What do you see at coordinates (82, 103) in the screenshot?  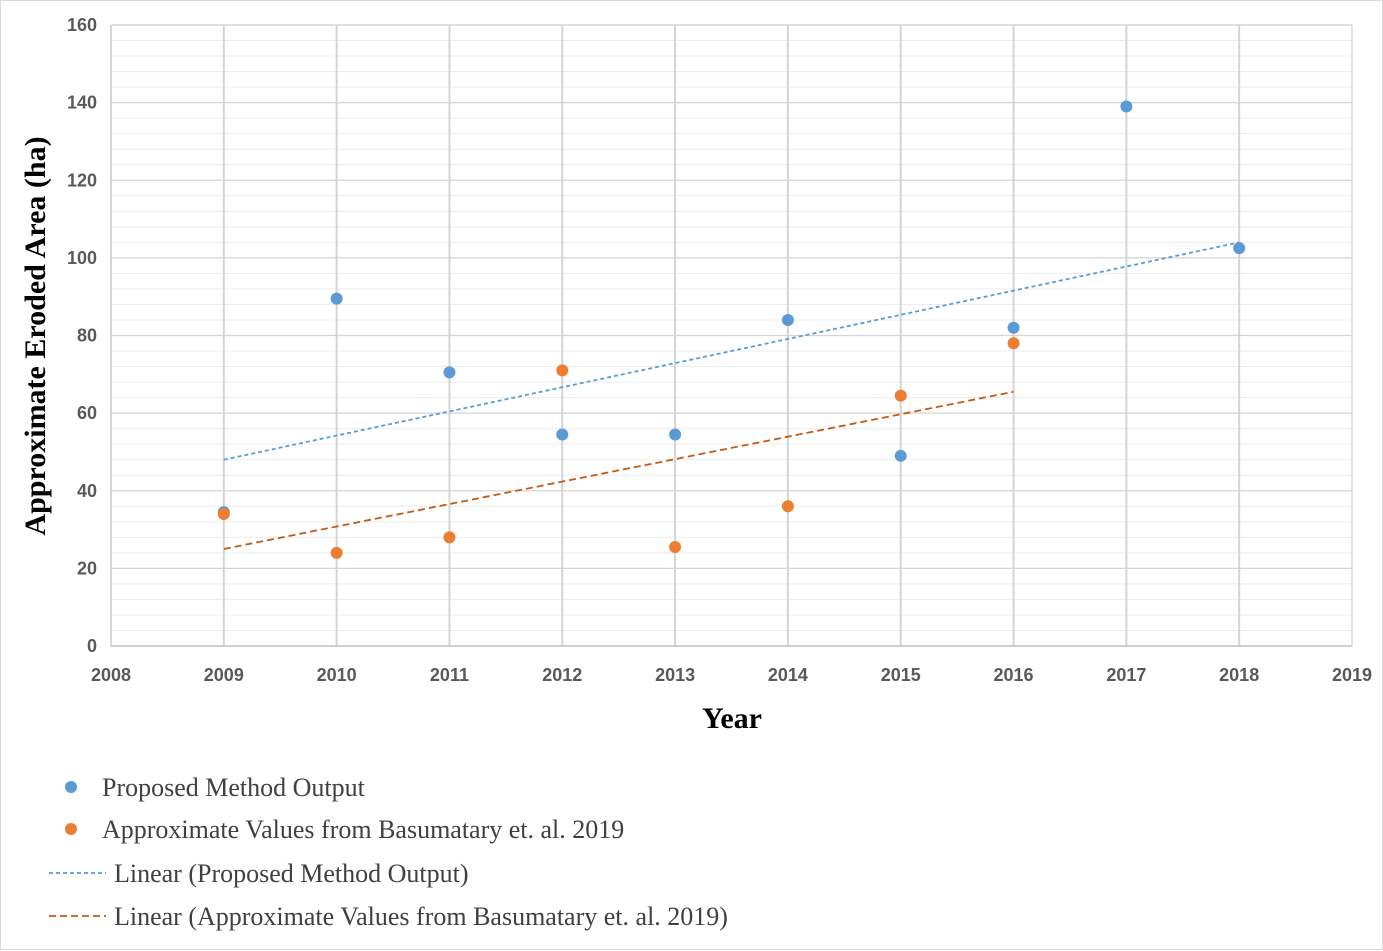 I see `y-tick-label: 140` at bounding box center [82, 103].